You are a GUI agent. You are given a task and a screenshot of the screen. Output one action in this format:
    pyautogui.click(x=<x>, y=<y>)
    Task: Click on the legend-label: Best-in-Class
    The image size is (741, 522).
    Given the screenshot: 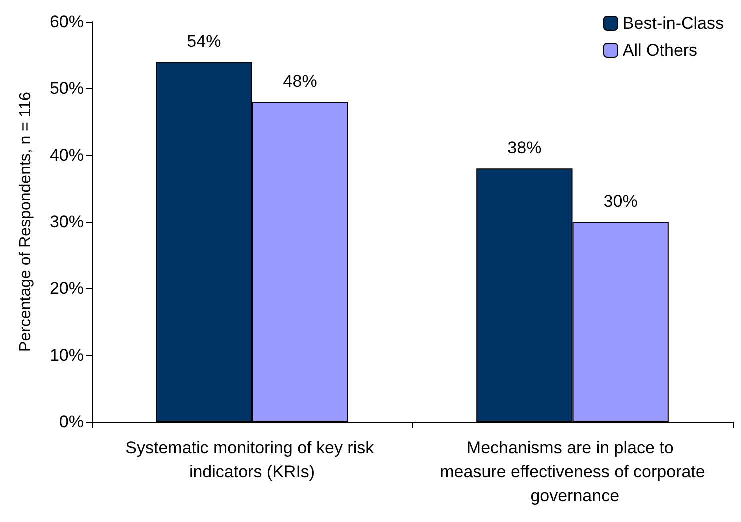 What is the action you would take?
    pyautogui.click(x=673, y=23)
    